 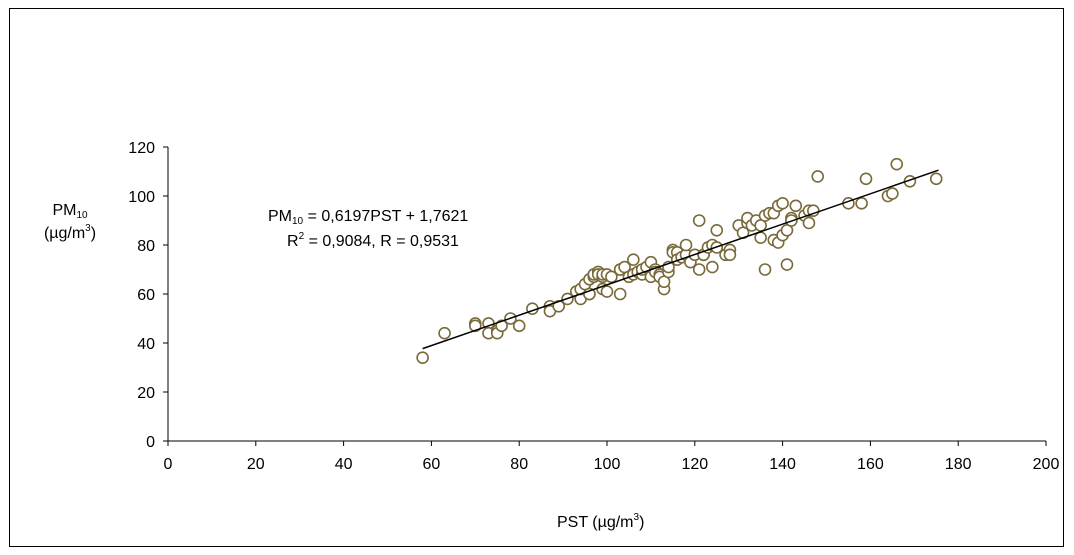 I want to click on x-tick-label: 0, so click(x=168, y=464).